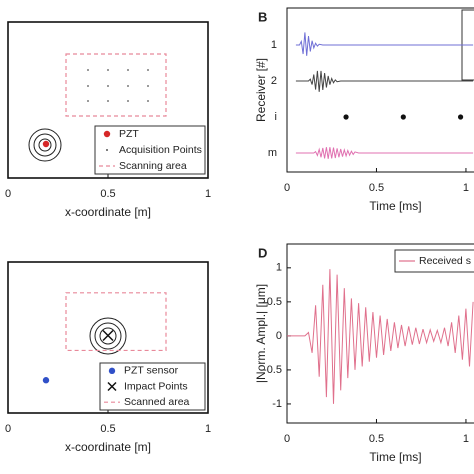 The width and height of the screenshot is (474, 474). I want to click on axes-box, so click(380, 90).